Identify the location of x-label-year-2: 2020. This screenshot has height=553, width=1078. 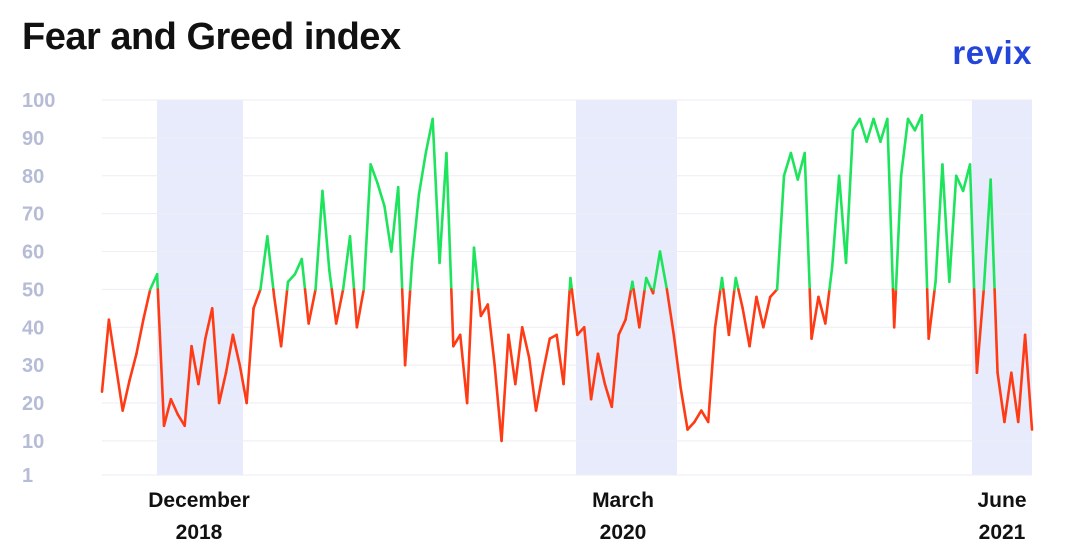
(623, 532).